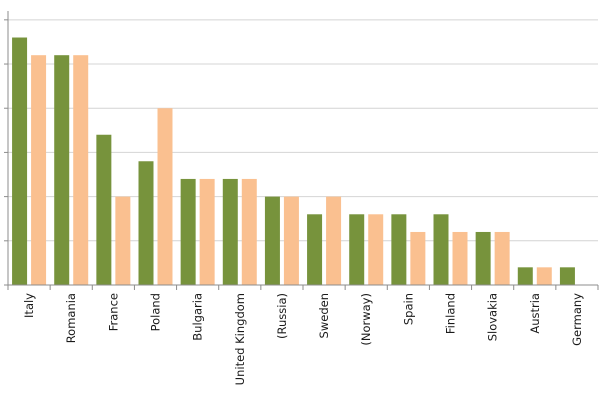 The image size is (600, 400). Describe the element at coordinates (366, 319) in the screenshot. I see `category-label: (Norway)` at that location.